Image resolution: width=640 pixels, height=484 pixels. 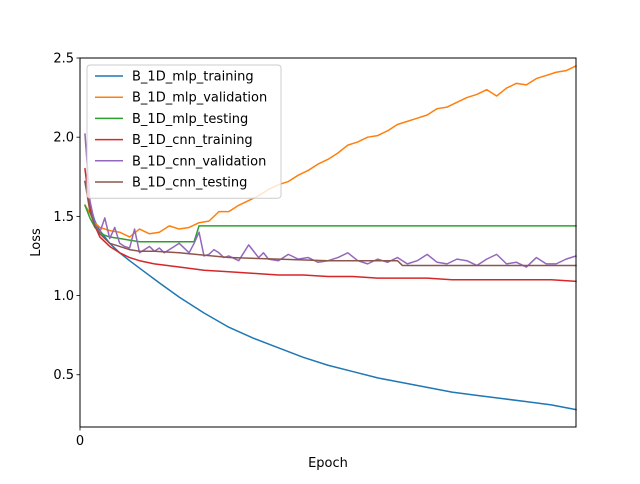 What do you see at coordinates (63, 59) in the screenshot?
I see `y-tick-label: 2.5` at bounding box center [63, 59].